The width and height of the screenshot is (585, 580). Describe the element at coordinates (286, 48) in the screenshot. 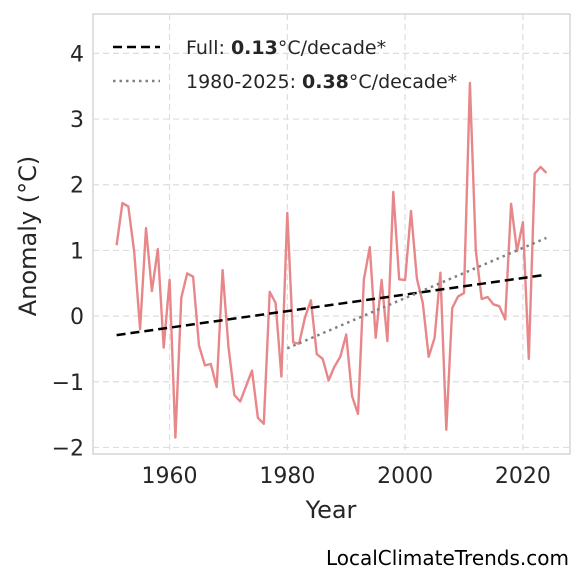

I see `legend-entry-full: Full: 0.13°C/decade*` at that location.